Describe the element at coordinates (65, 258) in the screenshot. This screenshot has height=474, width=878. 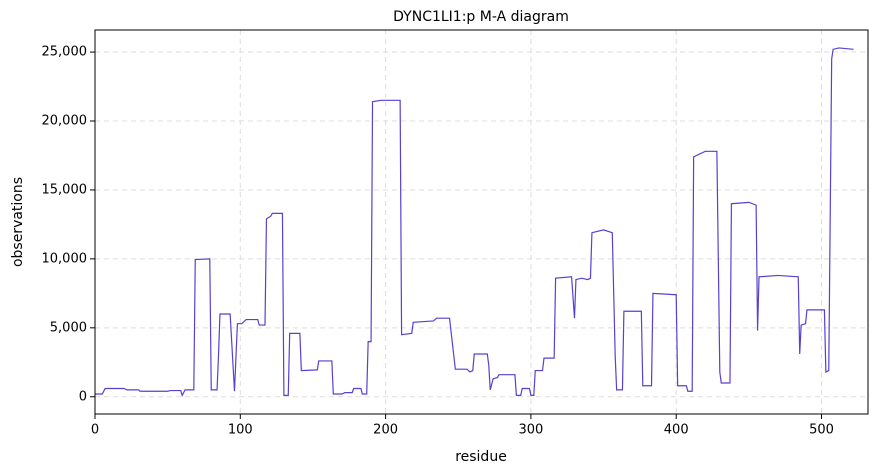
I see `y-tick-label: 10,000` at that location.